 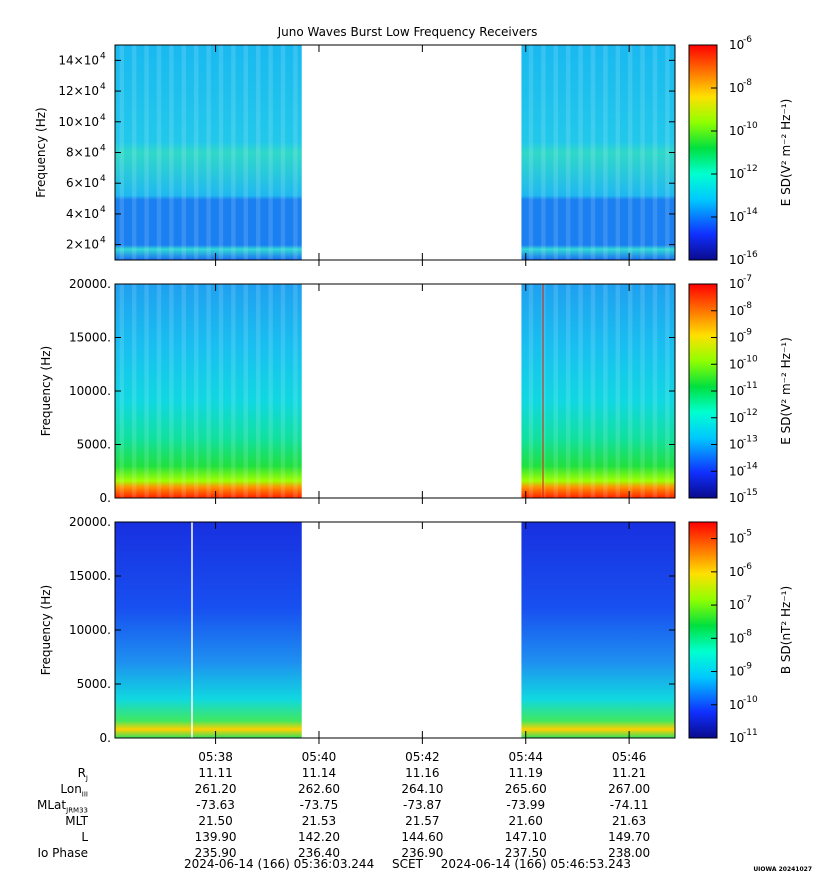 I want to click on start-time: 2024-06-14 (166) 05:36:03.244, so click(x=279, y=864).